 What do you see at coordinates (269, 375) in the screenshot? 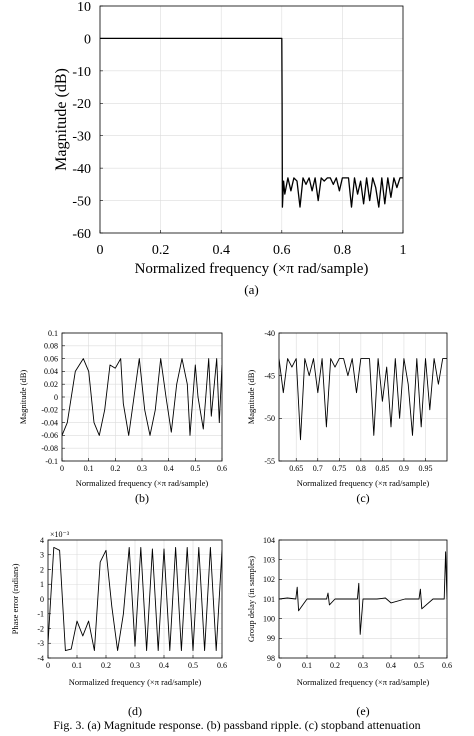
I see `y-tick-label: -45` at bounding box center [269, 375].